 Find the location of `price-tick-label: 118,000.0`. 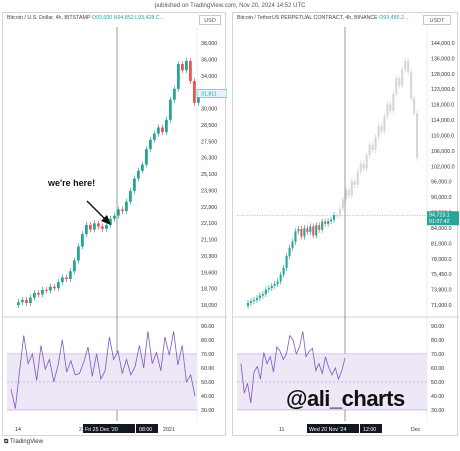

price-tick-label: 118,000.0 is located at coordinates (442, 106).